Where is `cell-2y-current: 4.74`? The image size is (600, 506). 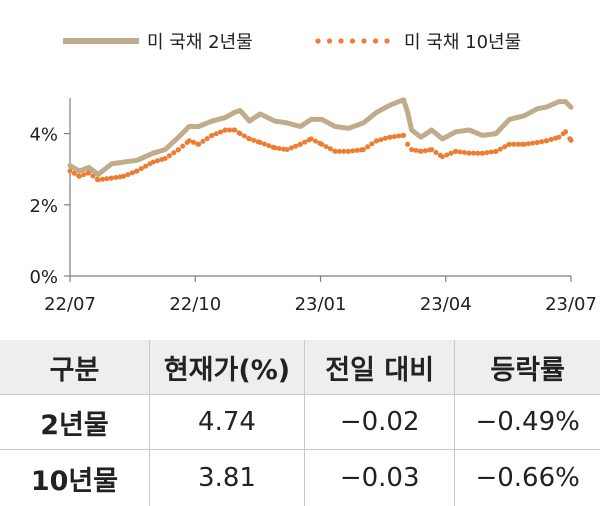 cell-2y-current: 4.74 is located at coordinates (226, 422).